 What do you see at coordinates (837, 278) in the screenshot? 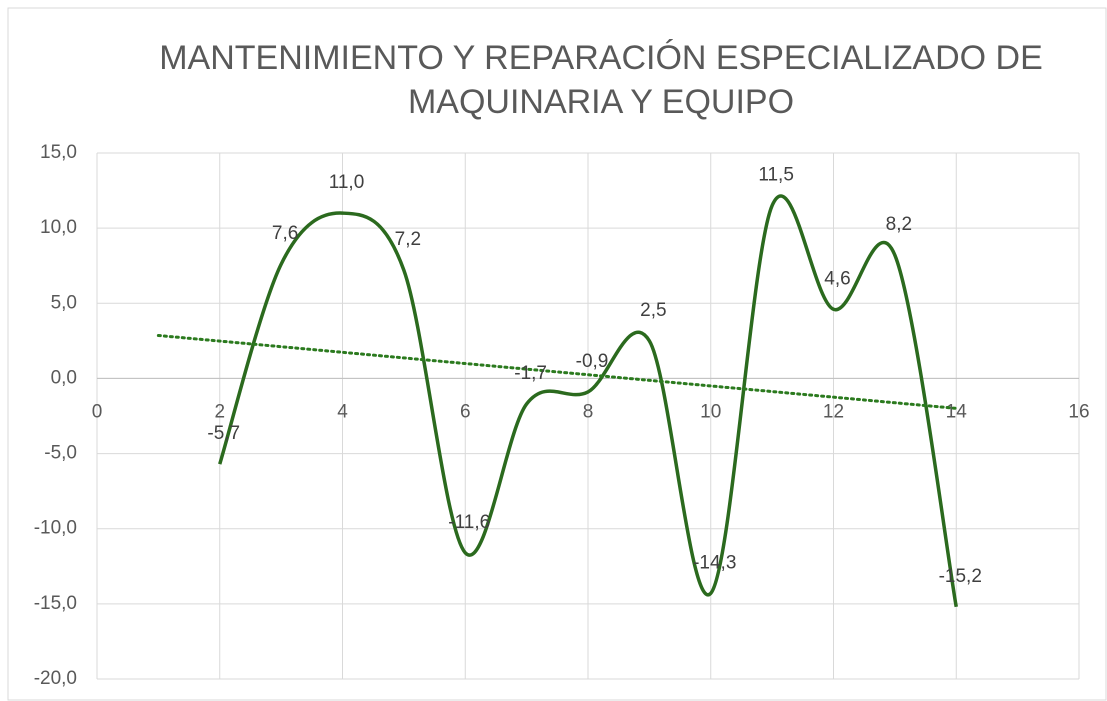
I see `data-label: 4,6` at bounding box center [837, 278].